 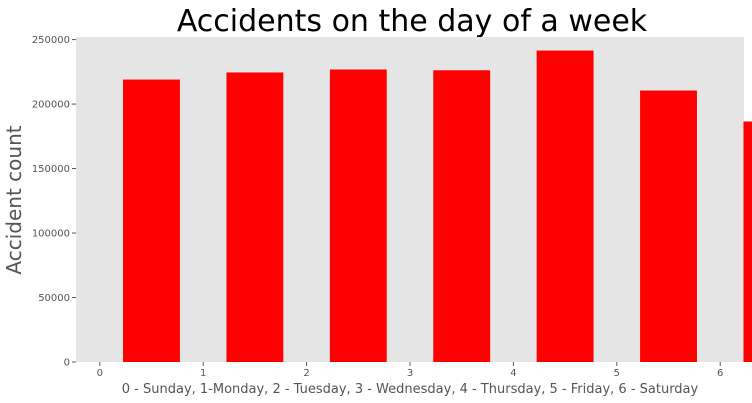 What do you see at coordinates (51, 40) in the screenshot?
I see `y-tick-label: 250000` at bounding box center [51, 40].